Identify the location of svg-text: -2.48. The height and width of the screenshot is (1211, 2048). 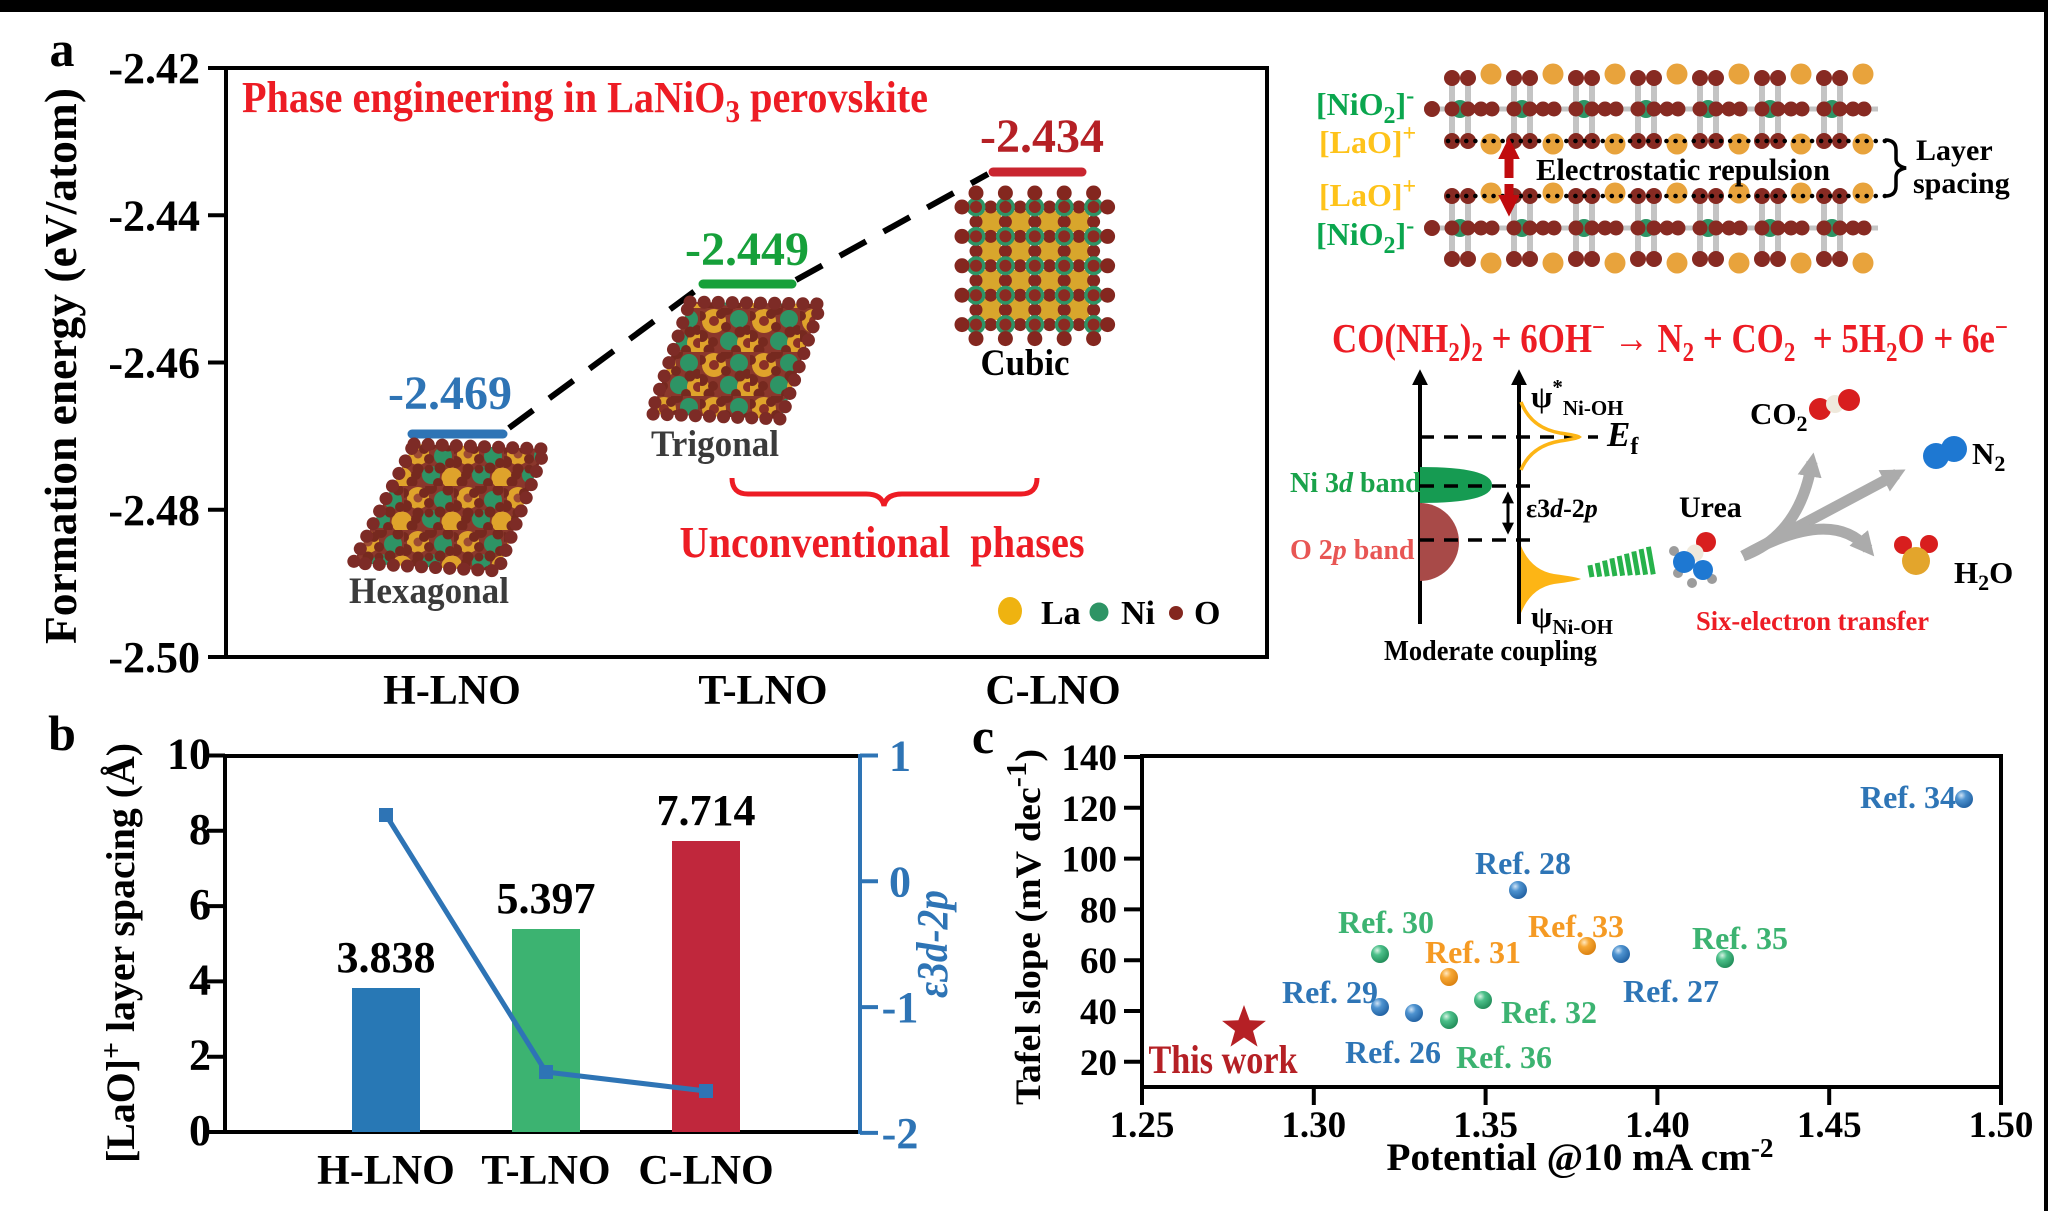
(154, 510).